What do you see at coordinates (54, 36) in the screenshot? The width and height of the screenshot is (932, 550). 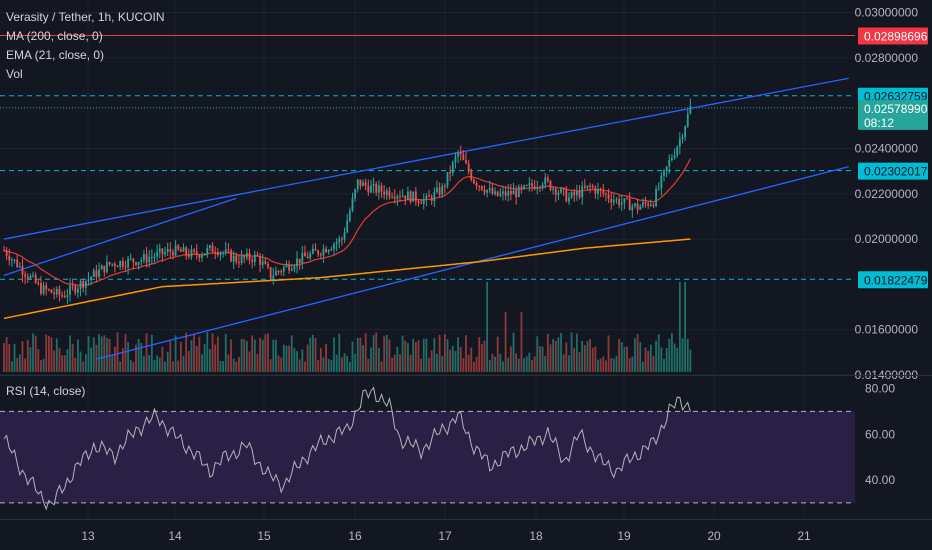 I see `ma-legend: MA (200, close, 0)` at bounding box center [54, 36].